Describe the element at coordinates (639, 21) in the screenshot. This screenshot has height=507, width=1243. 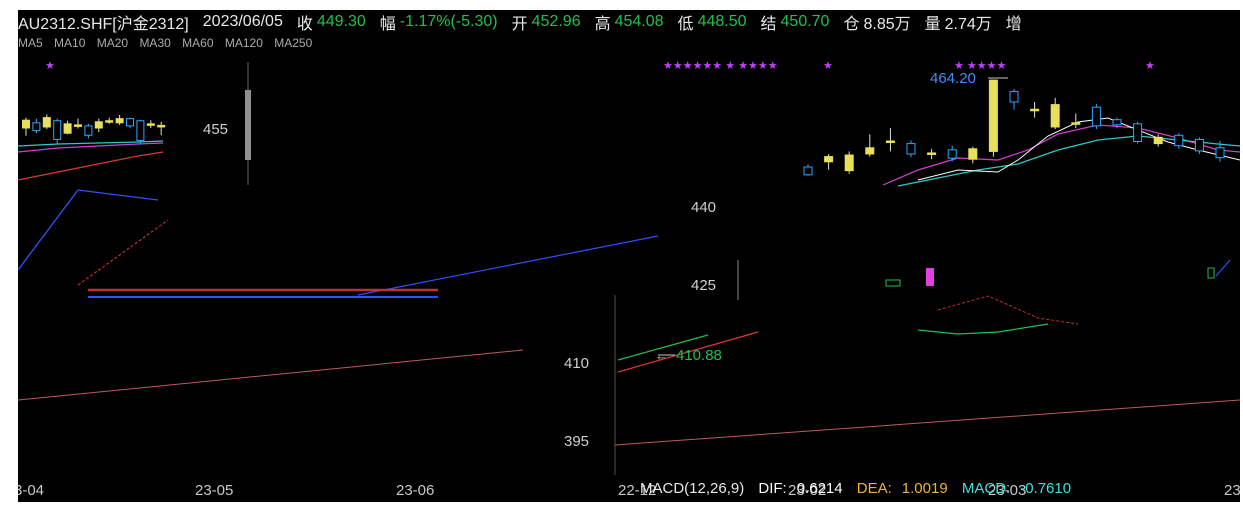
I see `high-value: 454.08` at that location.